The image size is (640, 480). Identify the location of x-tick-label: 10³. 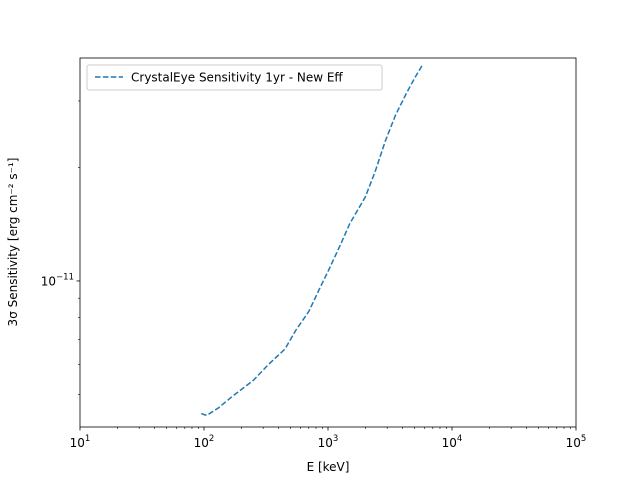
(328, 442).